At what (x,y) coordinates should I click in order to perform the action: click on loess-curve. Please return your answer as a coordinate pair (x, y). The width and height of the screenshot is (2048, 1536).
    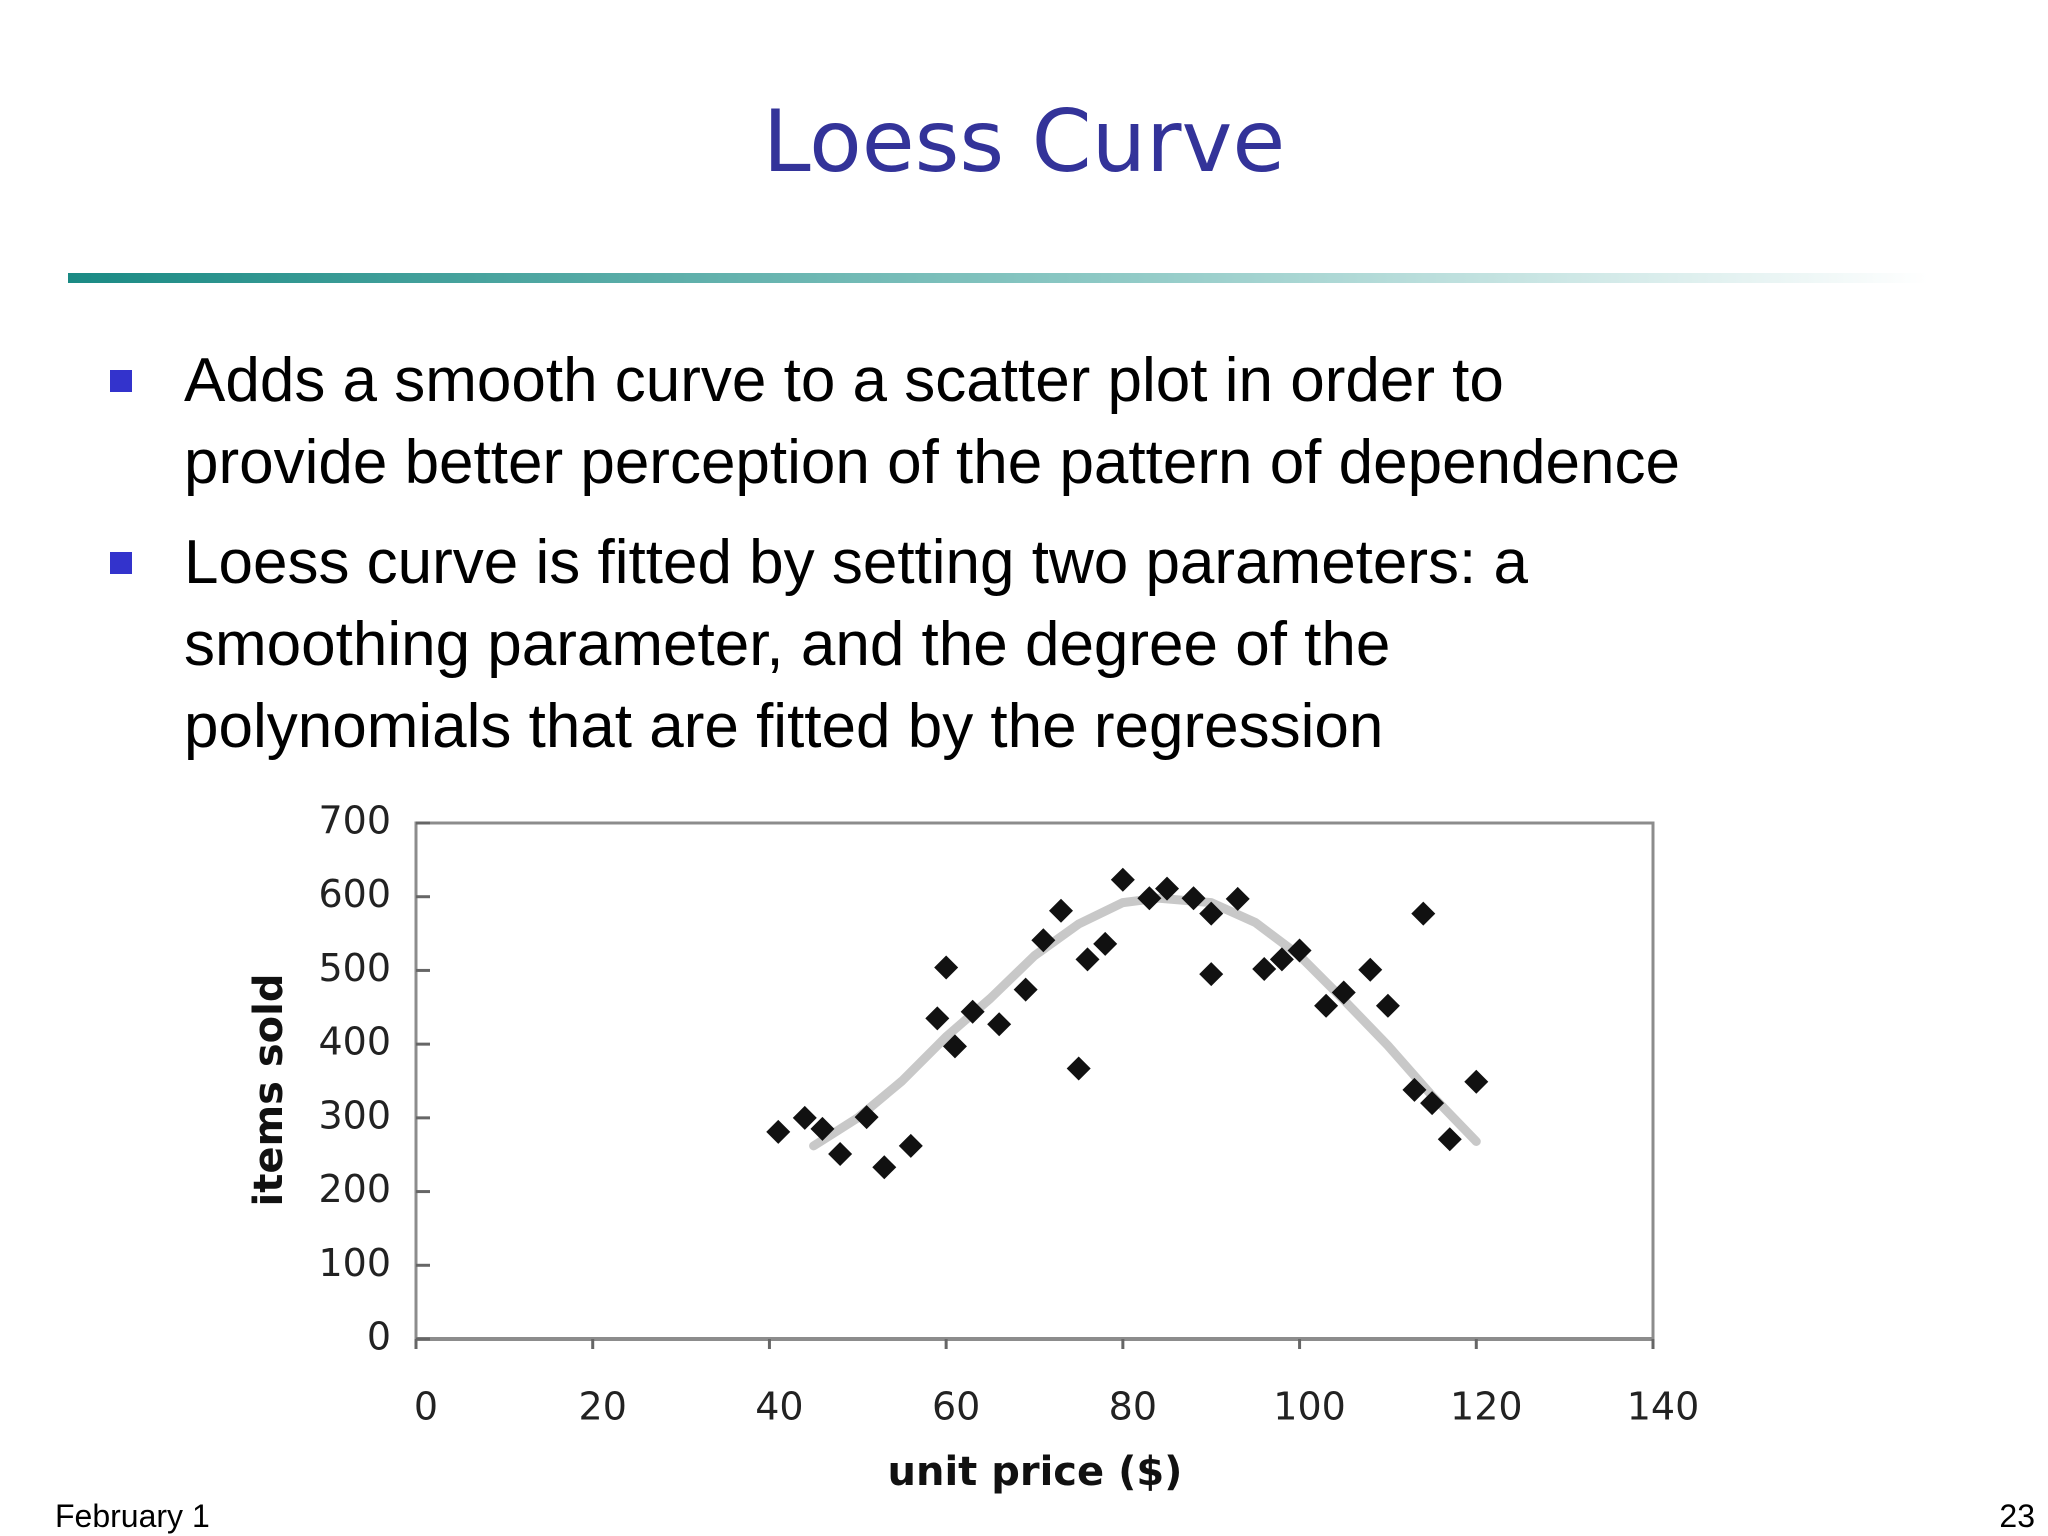
    Looking at the image, I should click on (1145, 1022).